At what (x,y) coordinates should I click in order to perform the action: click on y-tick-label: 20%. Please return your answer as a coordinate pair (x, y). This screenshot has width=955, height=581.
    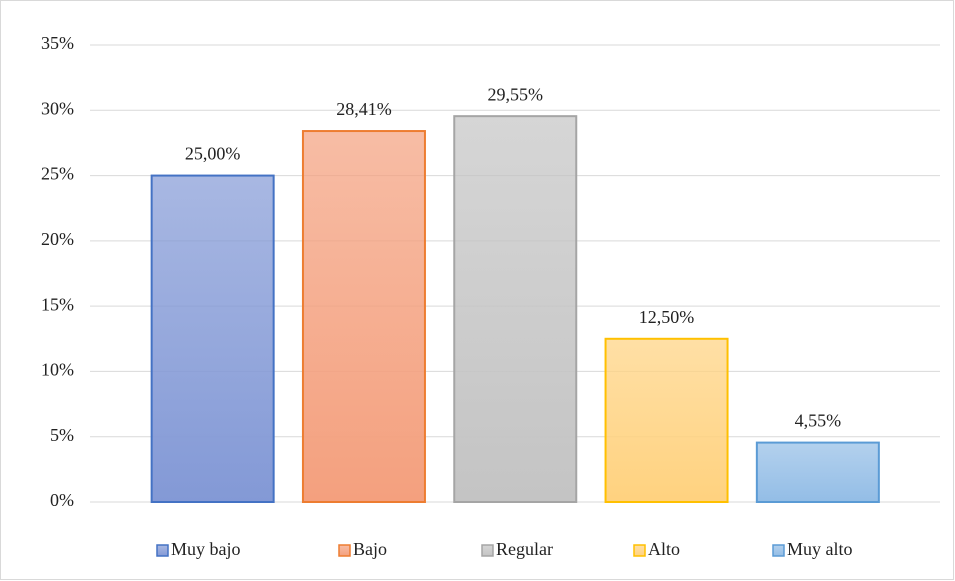
    Looking at the image, I should click on (57, 239).